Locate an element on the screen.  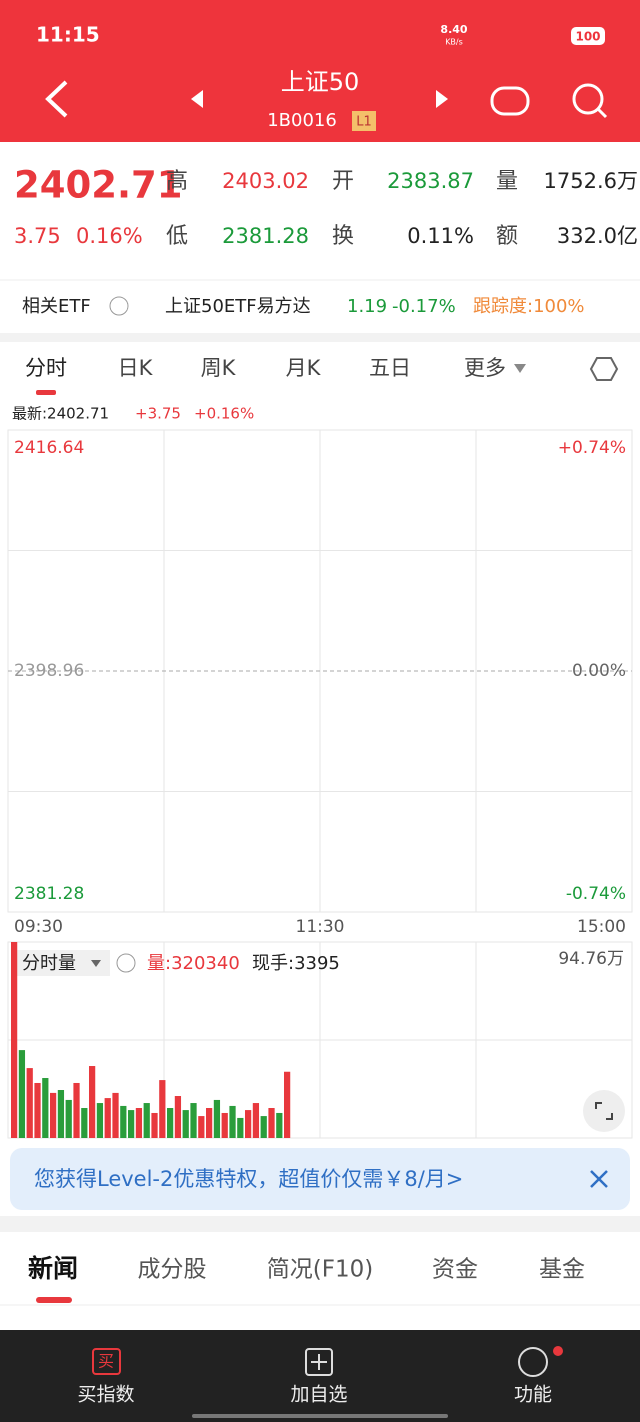
promo-banner is located at coordinates (320, 1179).